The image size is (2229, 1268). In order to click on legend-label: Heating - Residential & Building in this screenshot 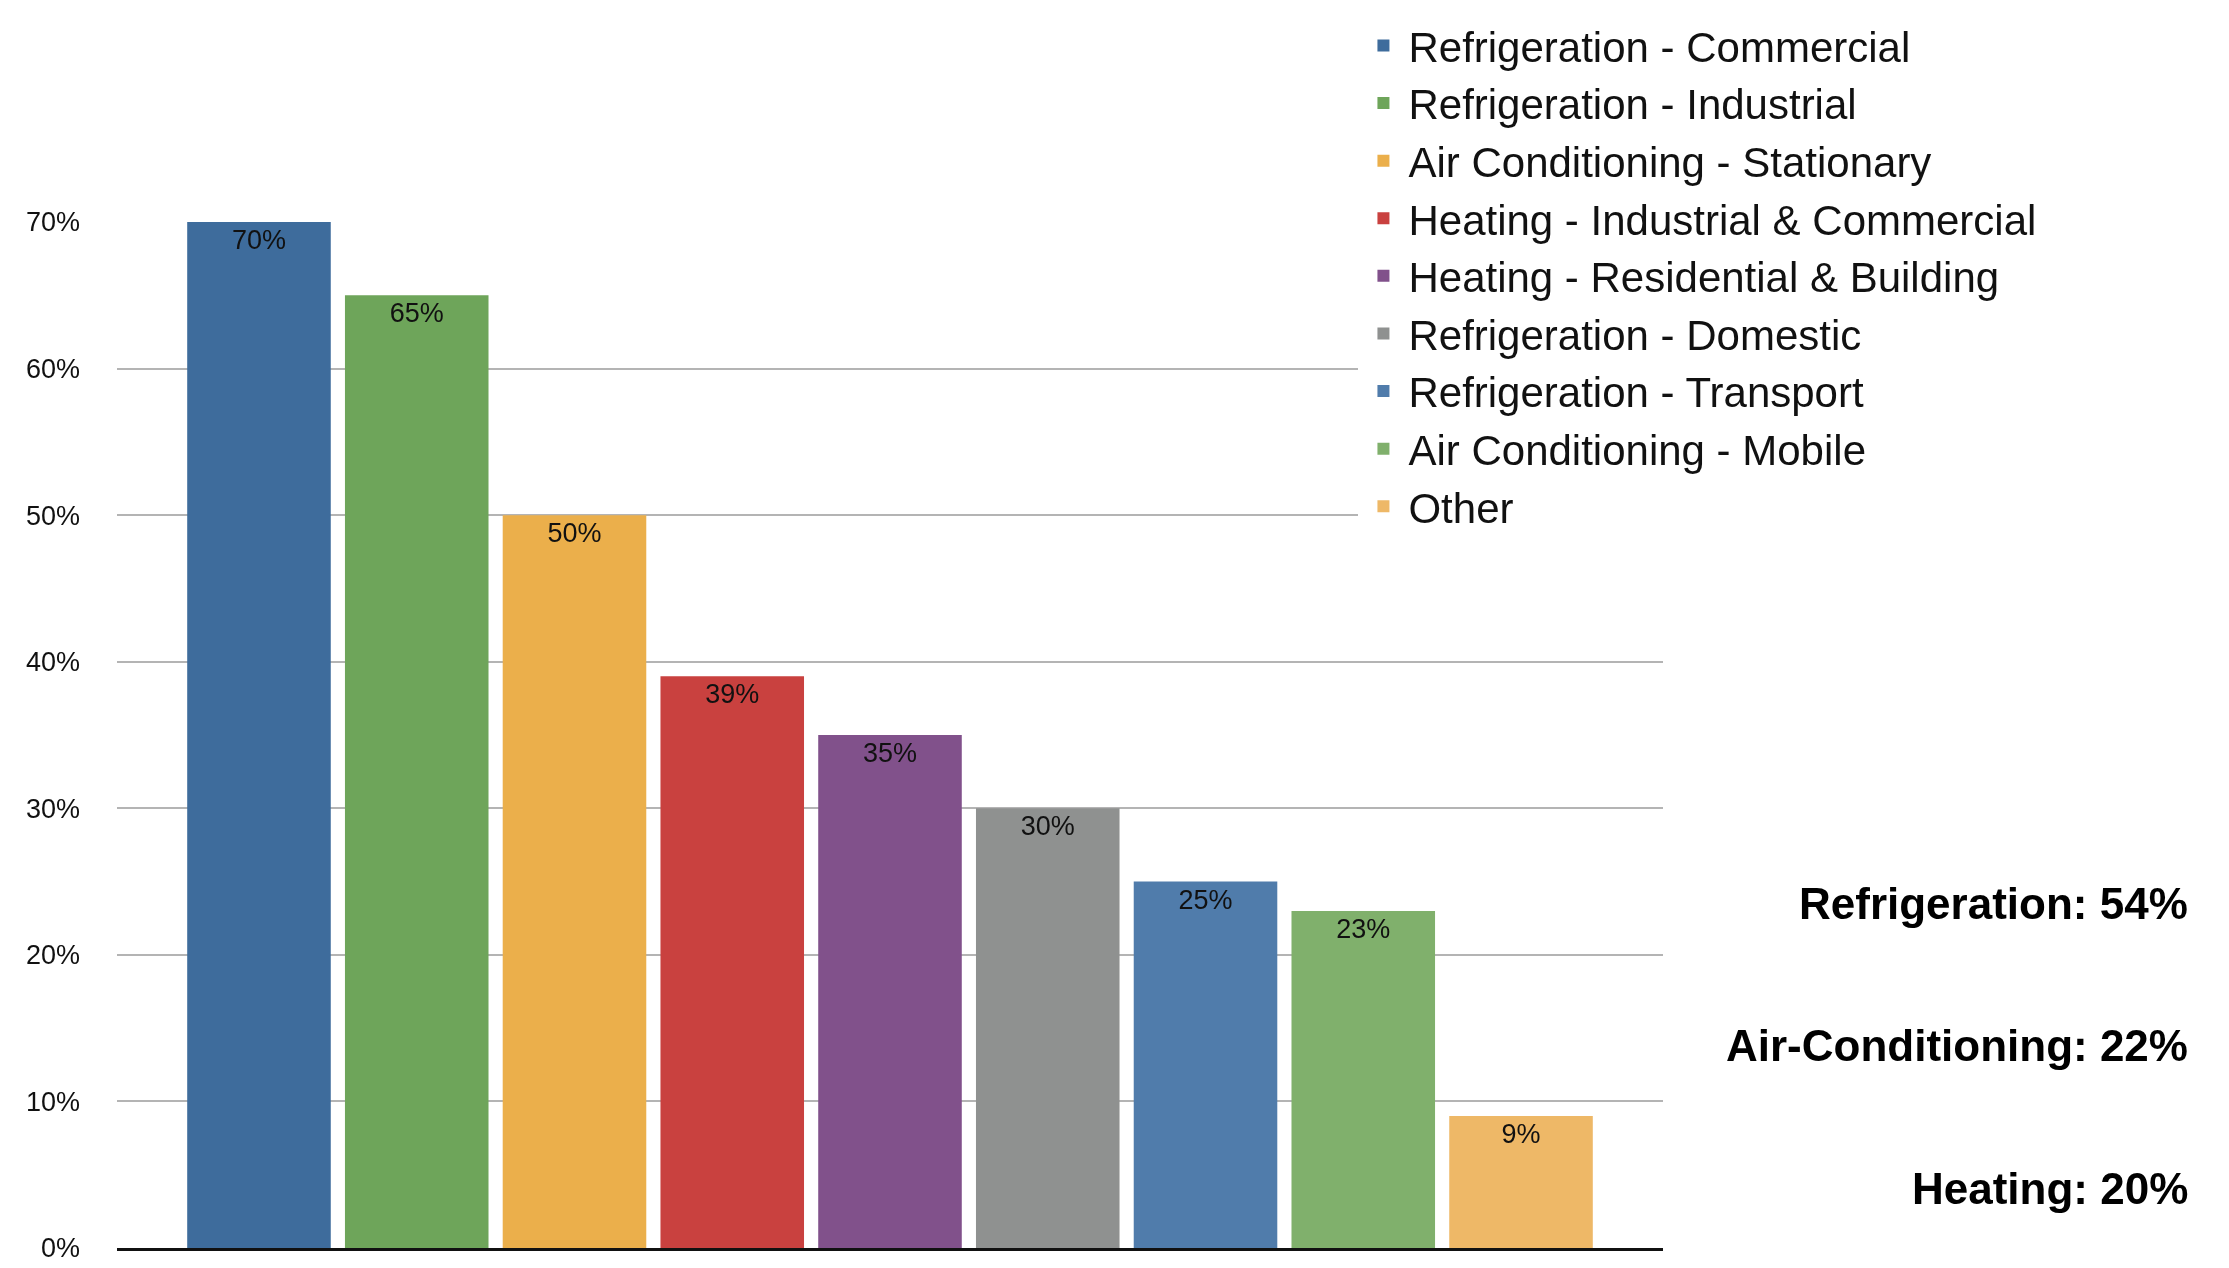, I will do `click(1704, 278)`.